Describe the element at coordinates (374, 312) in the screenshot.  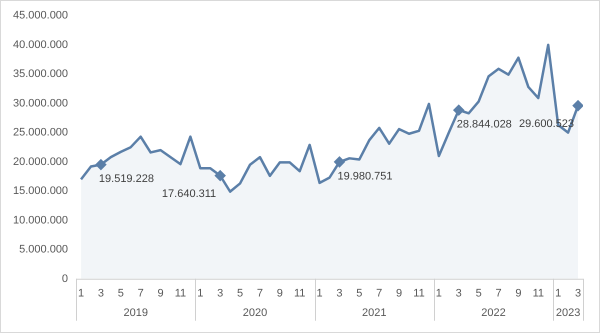
I see `text: 2021` at that location.